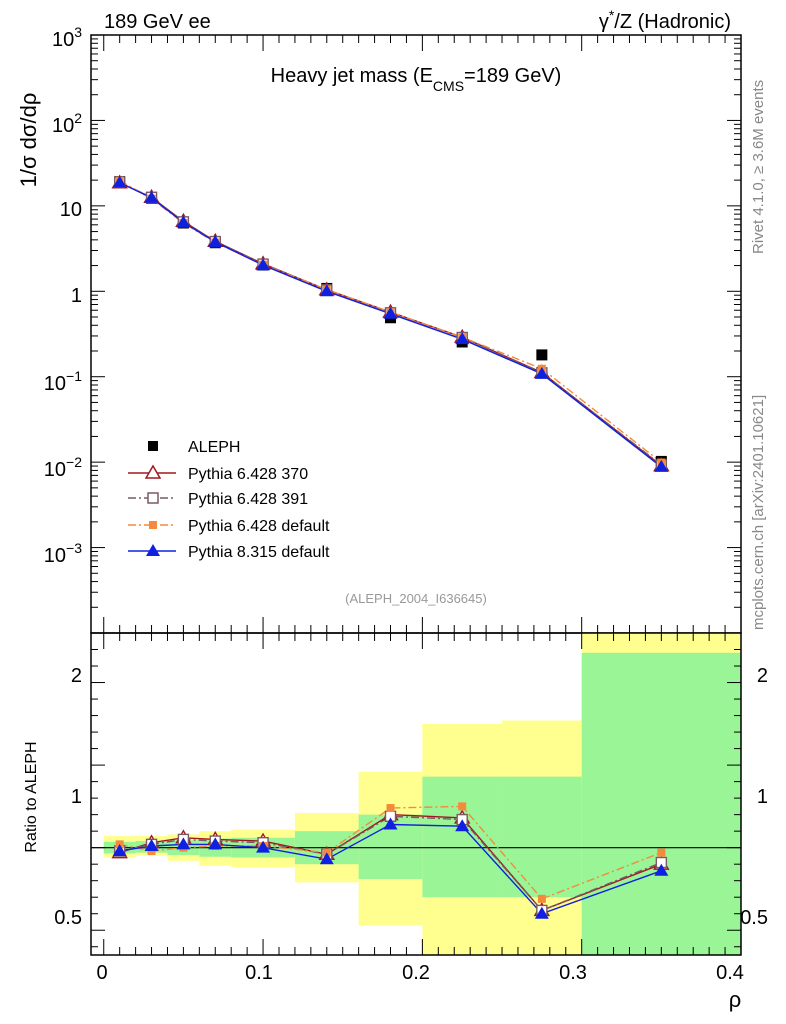  What do you see at coordinates (730, 973) in the screenshot?
I see `xtick-label-0.4: 0.4` at bounding box center [730, 973].